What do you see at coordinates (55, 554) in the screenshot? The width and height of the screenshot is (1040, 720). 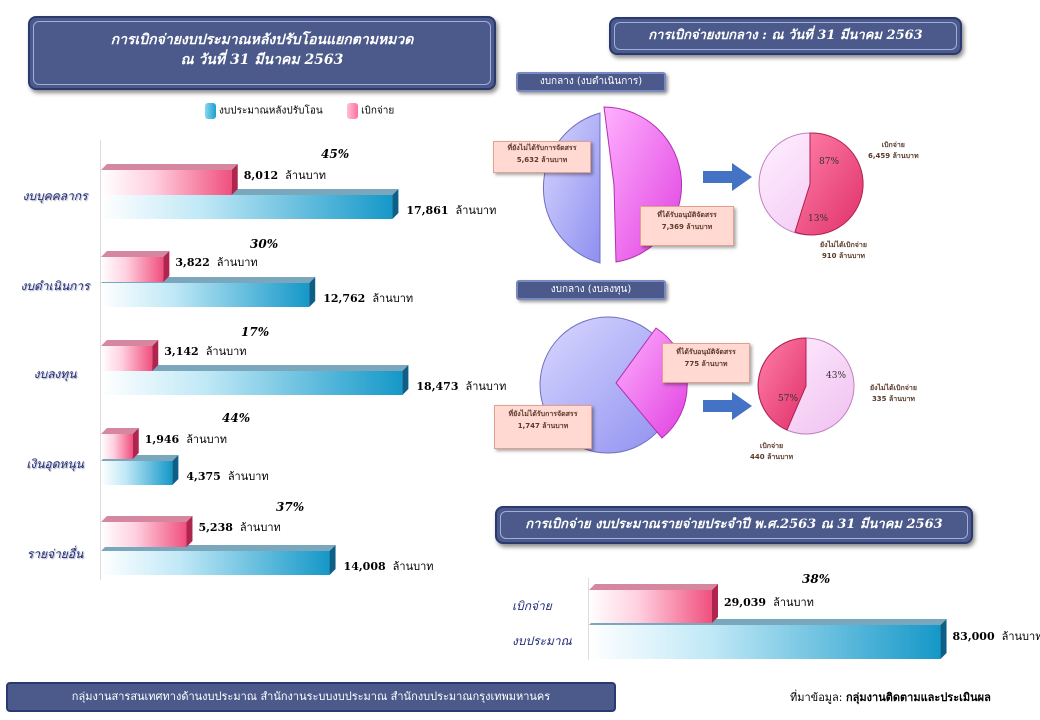 I see `category-label-4: รายจ่ายอื่น` at bounding box center [55, 554].